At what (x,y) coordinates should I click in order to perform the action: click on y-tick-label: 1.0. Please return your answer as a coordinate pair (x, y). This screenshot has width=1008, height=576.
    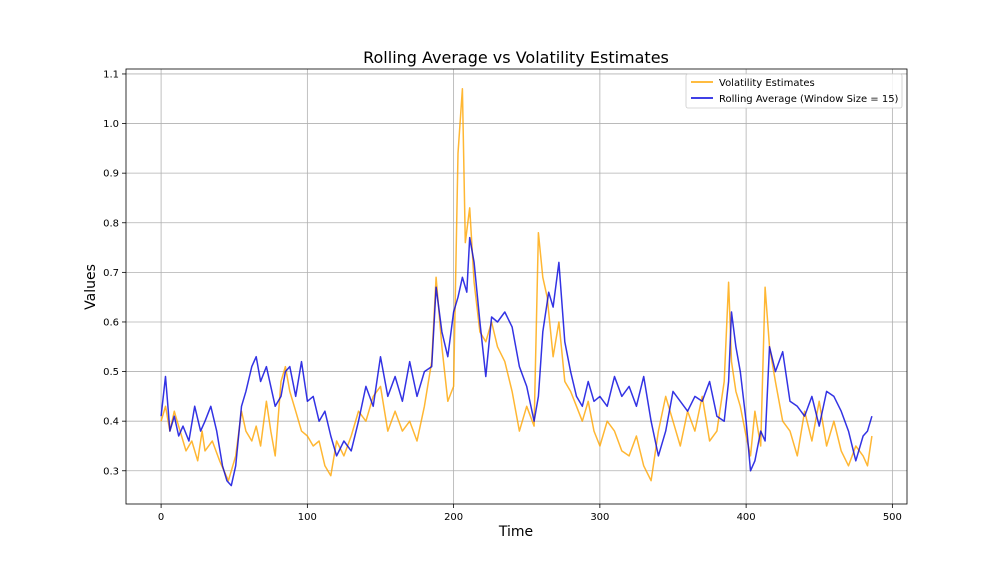
    Looking at the image, I should click on (111, 124).